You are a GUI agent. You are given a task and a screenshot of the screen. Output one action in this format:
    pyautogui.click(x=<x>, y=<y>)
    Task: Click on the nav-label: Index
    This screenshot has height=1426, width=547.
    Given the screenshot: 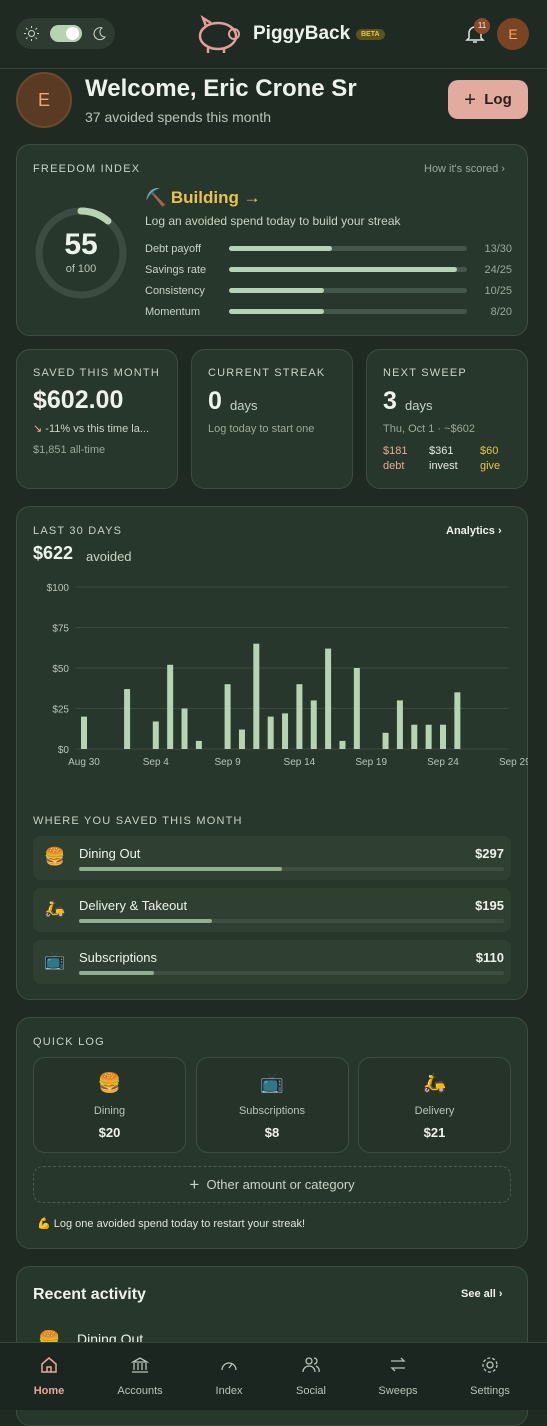 What is the action you would take?
    pyautogui.click(x=229, y=1391)
    